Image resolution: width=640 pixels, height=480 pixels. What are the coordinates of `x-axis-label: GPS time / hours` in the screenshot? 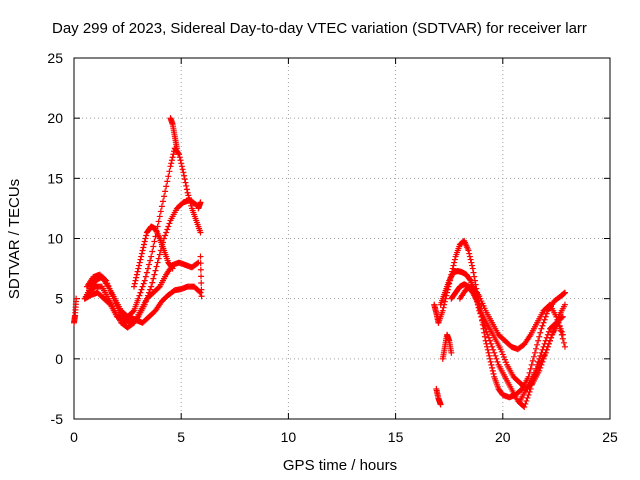 It's located at (340, 465).